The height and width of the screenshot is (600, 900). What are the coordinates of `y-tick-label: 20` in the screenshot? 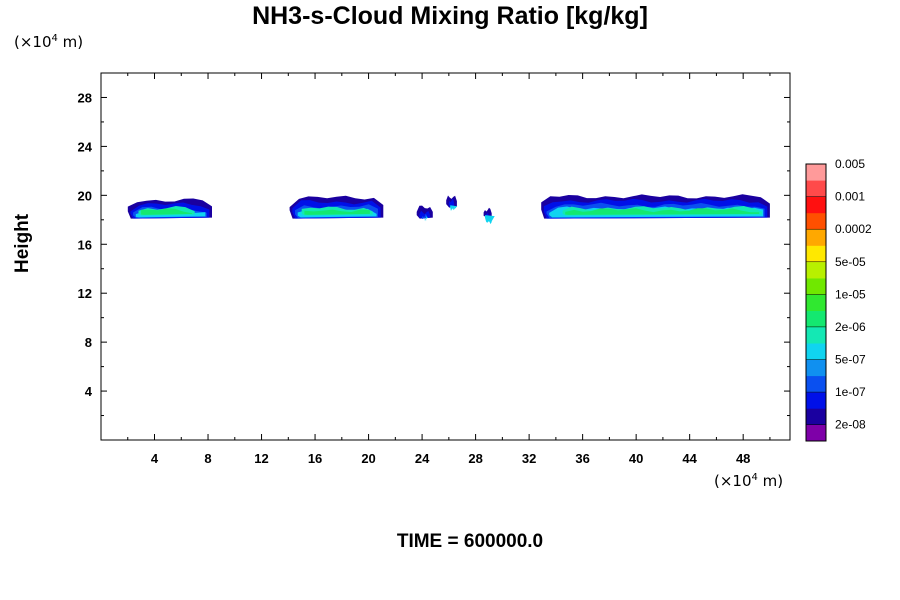 It's located at (85, 195).